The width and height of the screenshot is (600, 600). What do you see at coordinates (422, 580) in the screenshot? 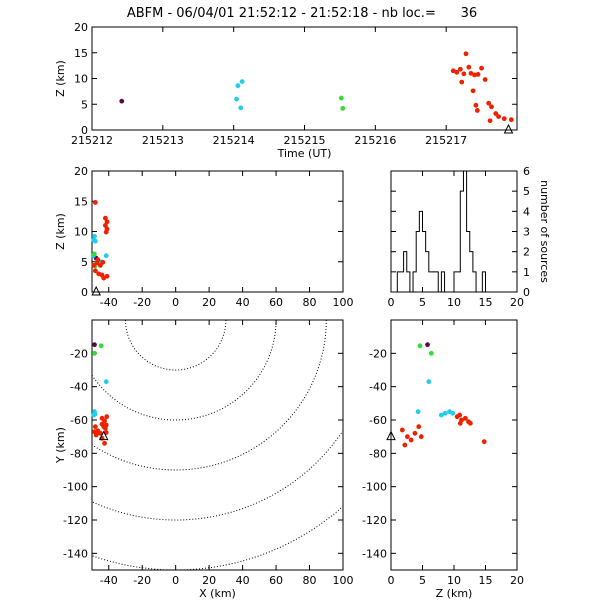
I see `x-tick-label: 5` at bounding box center [422, 580].